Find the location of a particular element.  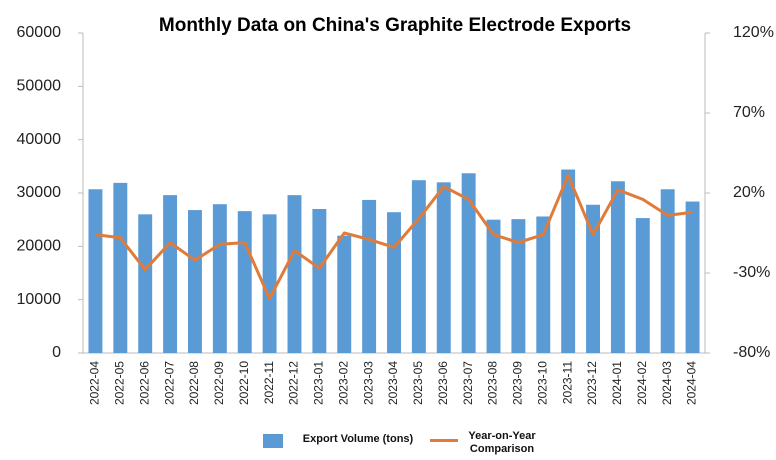

x-tick-label: 2024-01 is located at coordinates (617, 383).